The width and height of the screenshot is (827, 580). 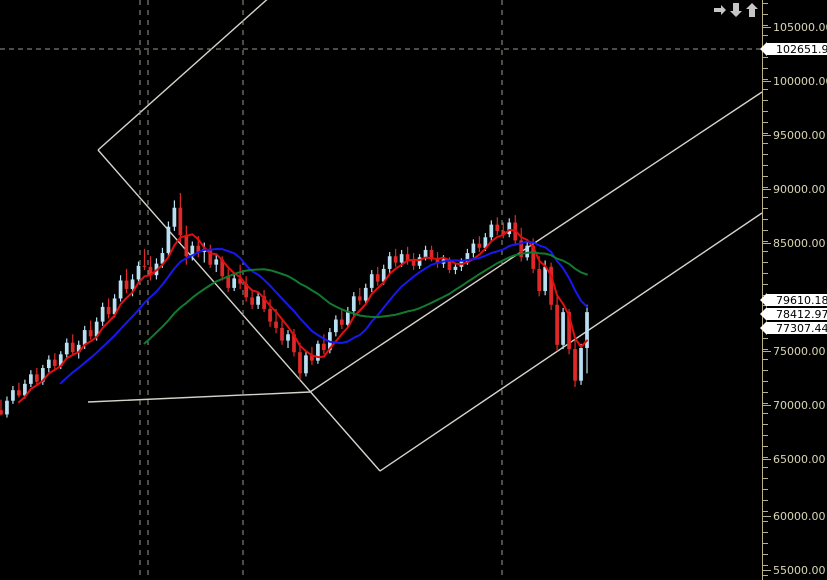 What do you see at coordinates (799, 243) in the screenshot?
I see `price-tick-label: 85000.00` at bounding box center [799, 243].